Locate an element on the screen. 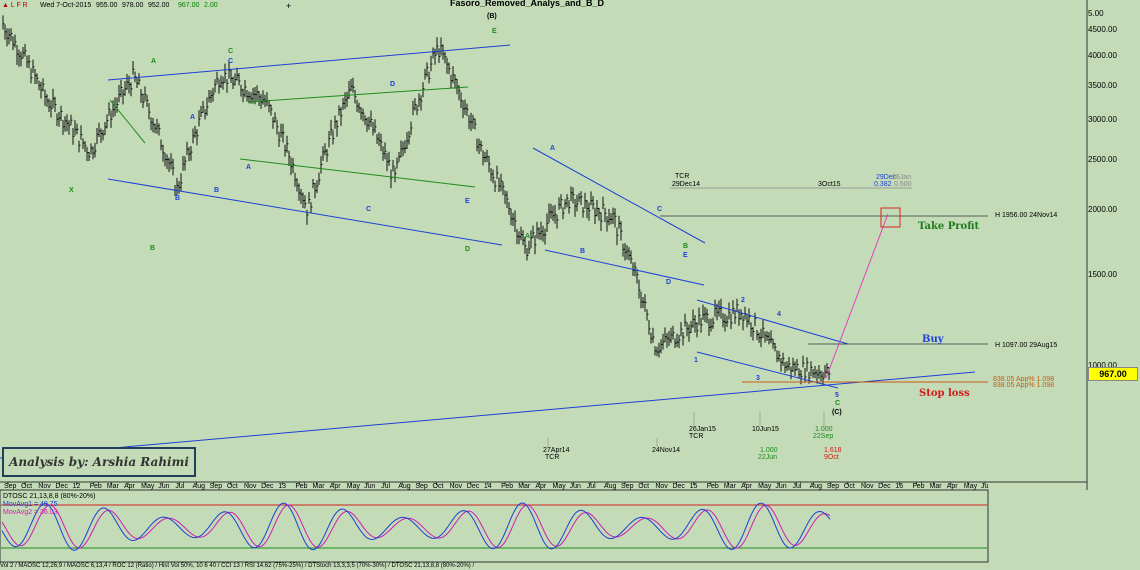 The height and width of the screenshot is (570, 1140). oscillator-ma1: MovAvg1 = 49.75 is located at coordinates (30, 504).